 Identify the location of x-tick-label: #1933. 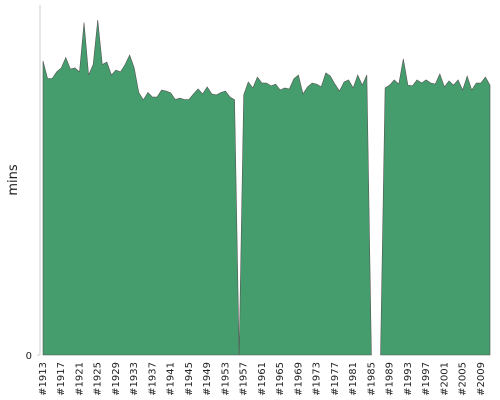
(134, 379).